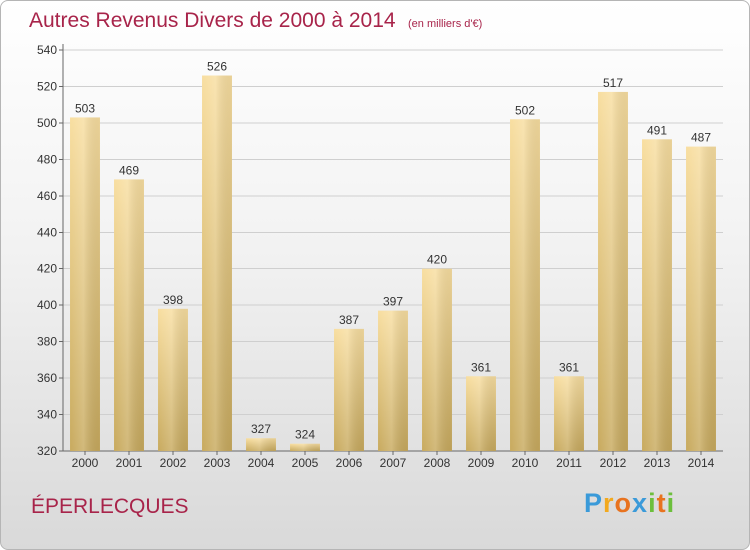  I want to click on y-tick-label: 340, so click(47, 415).